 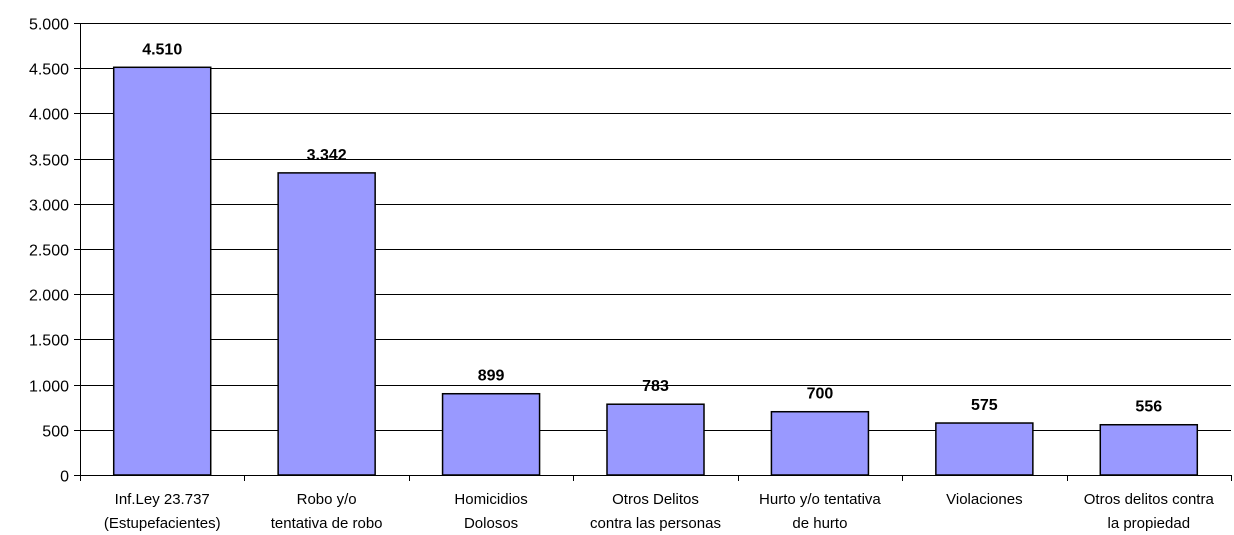 What do you see at coordinates (49, 115) in the screenshot?
I see `y-tick-label: 4.000` at bounding box center [49, 115].